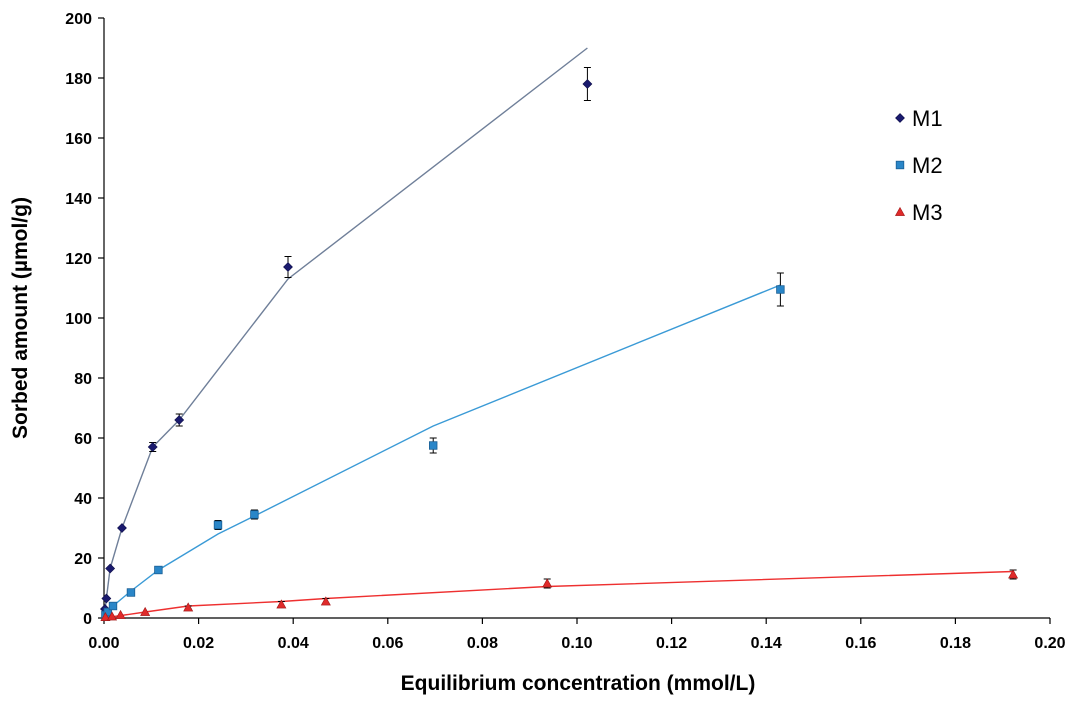 The image size is (1080, 706). I want to click on y-tick-label: 120, so click(78, 259).